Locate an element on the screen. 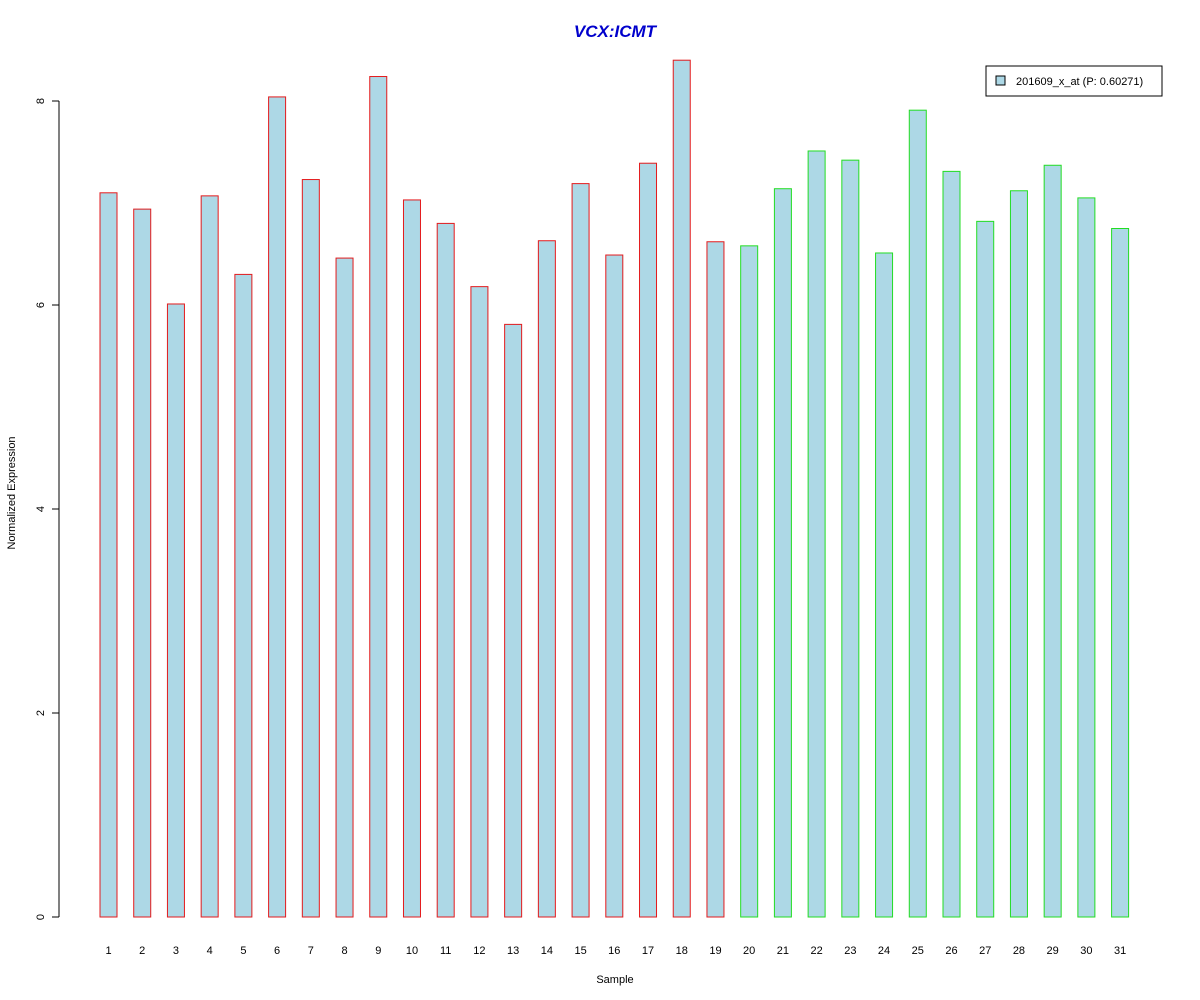  x-tick-label: 16 is located at coordinates (614, 951).